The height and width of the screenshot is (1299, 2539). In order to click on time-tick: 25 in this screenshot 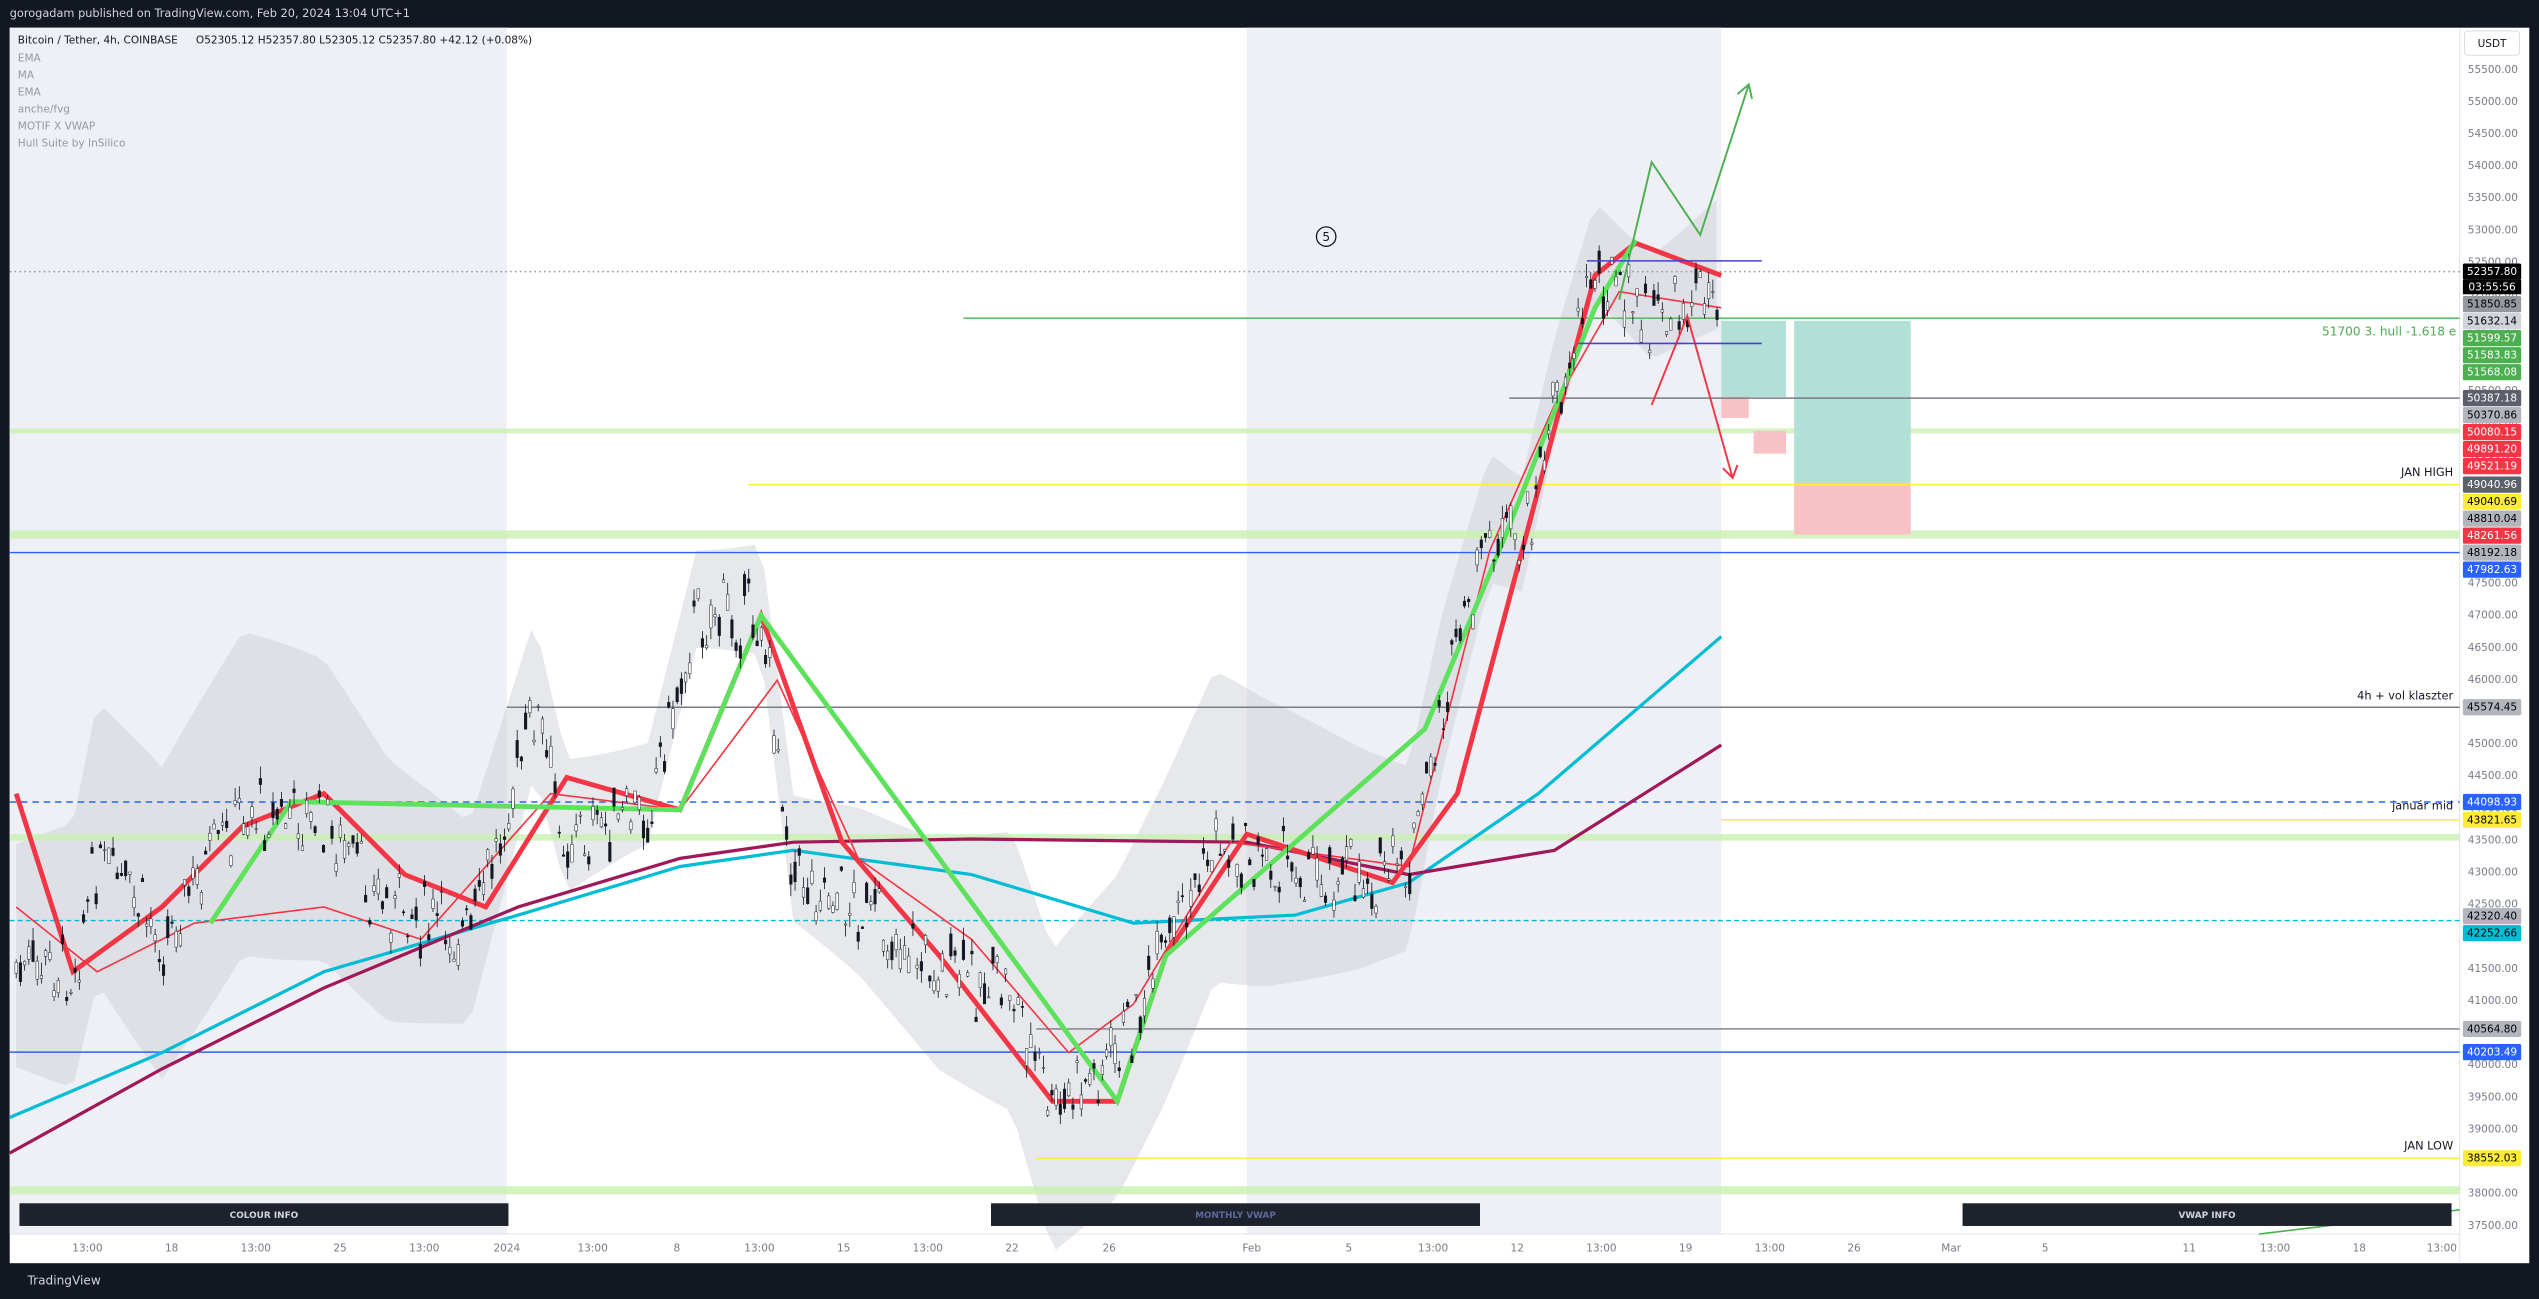, I will do `click(339, 1249)`.